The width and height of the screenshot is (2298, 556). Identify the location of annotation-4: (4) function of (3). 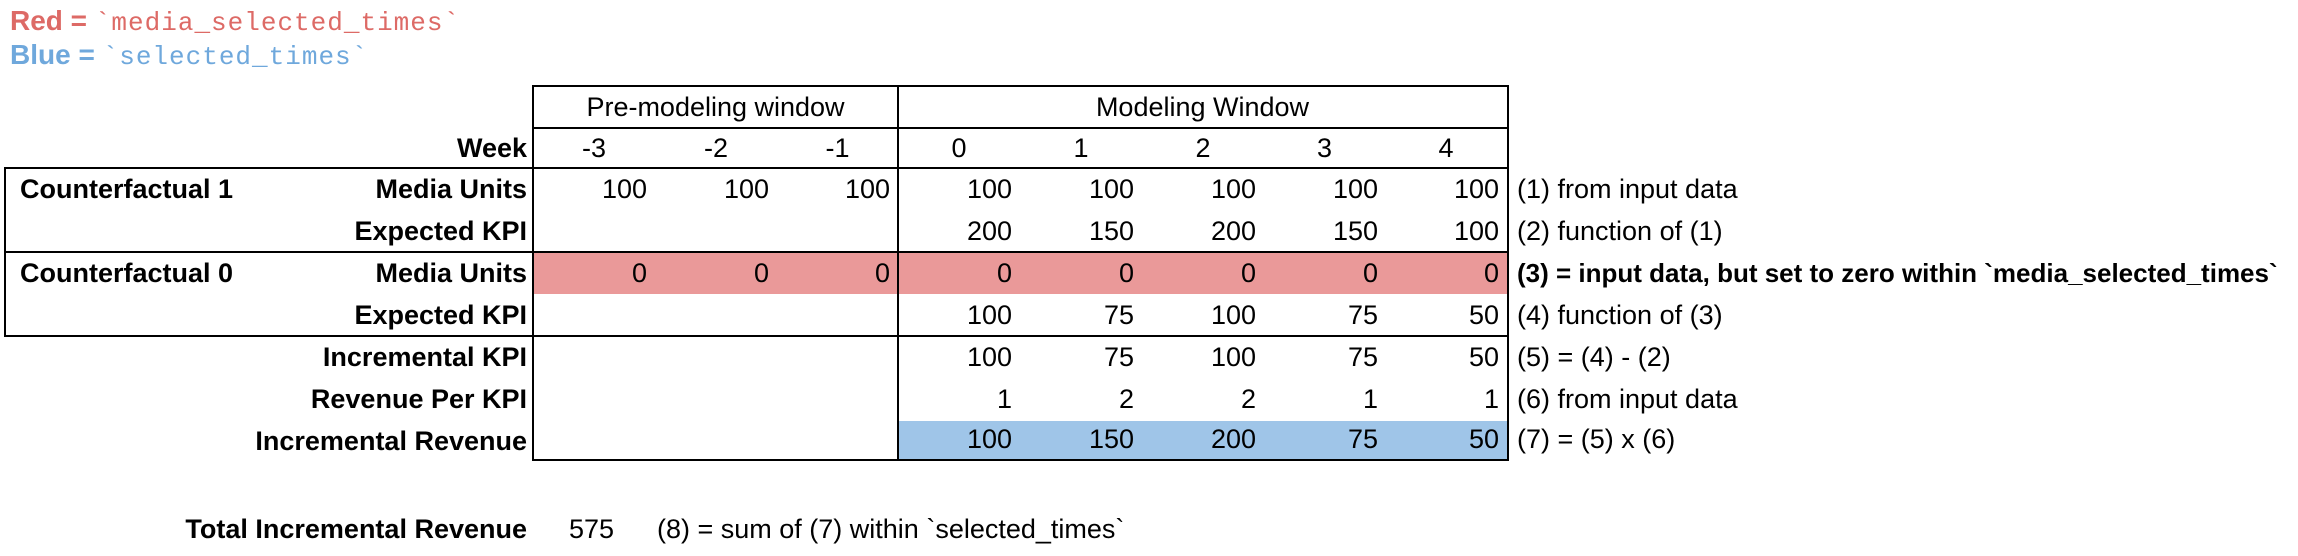
(1620, 315).